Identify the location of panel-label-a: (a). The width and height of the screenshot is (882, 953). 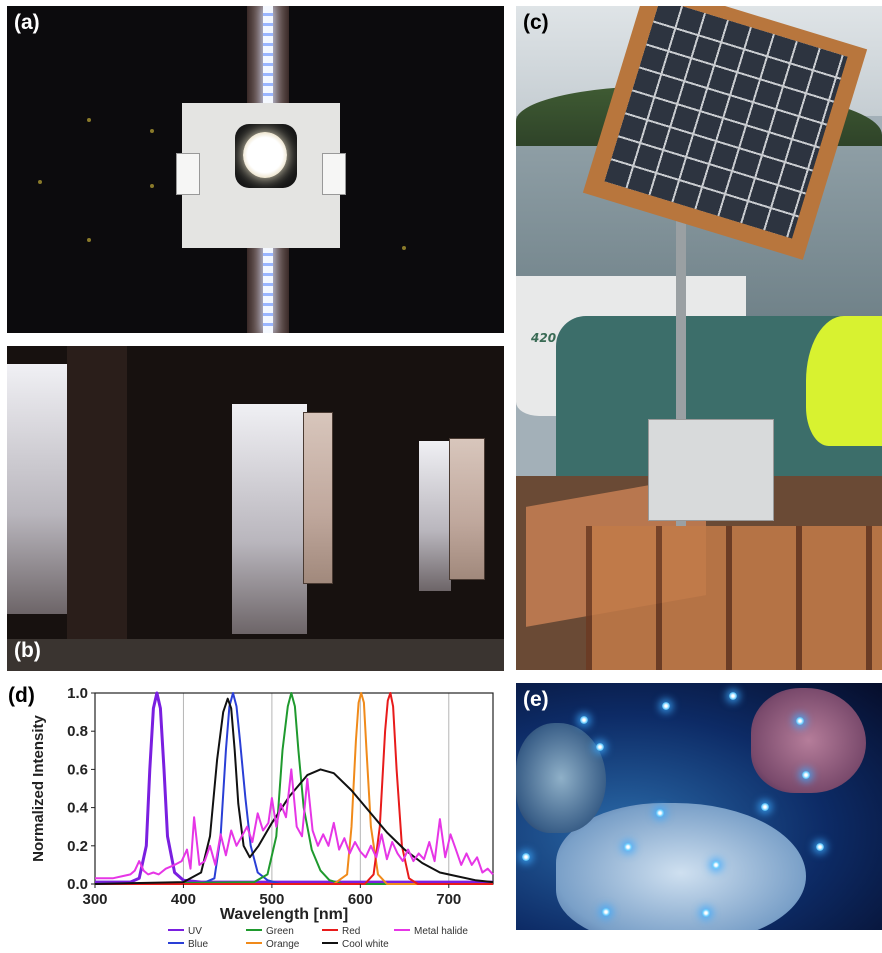
(27, 22).